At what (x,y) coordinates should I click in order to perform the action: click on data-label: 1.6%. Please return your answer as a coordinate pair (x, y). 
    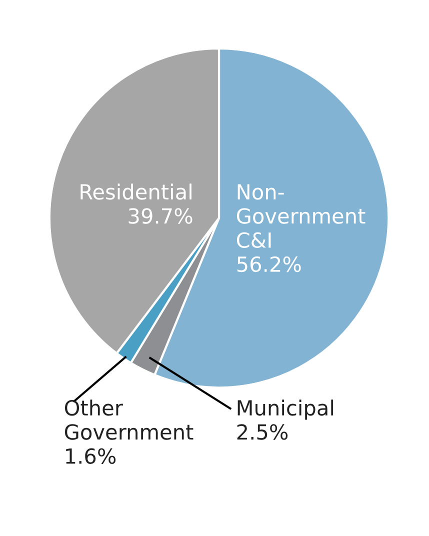
    Looking at the image, I should click on (91, 456).